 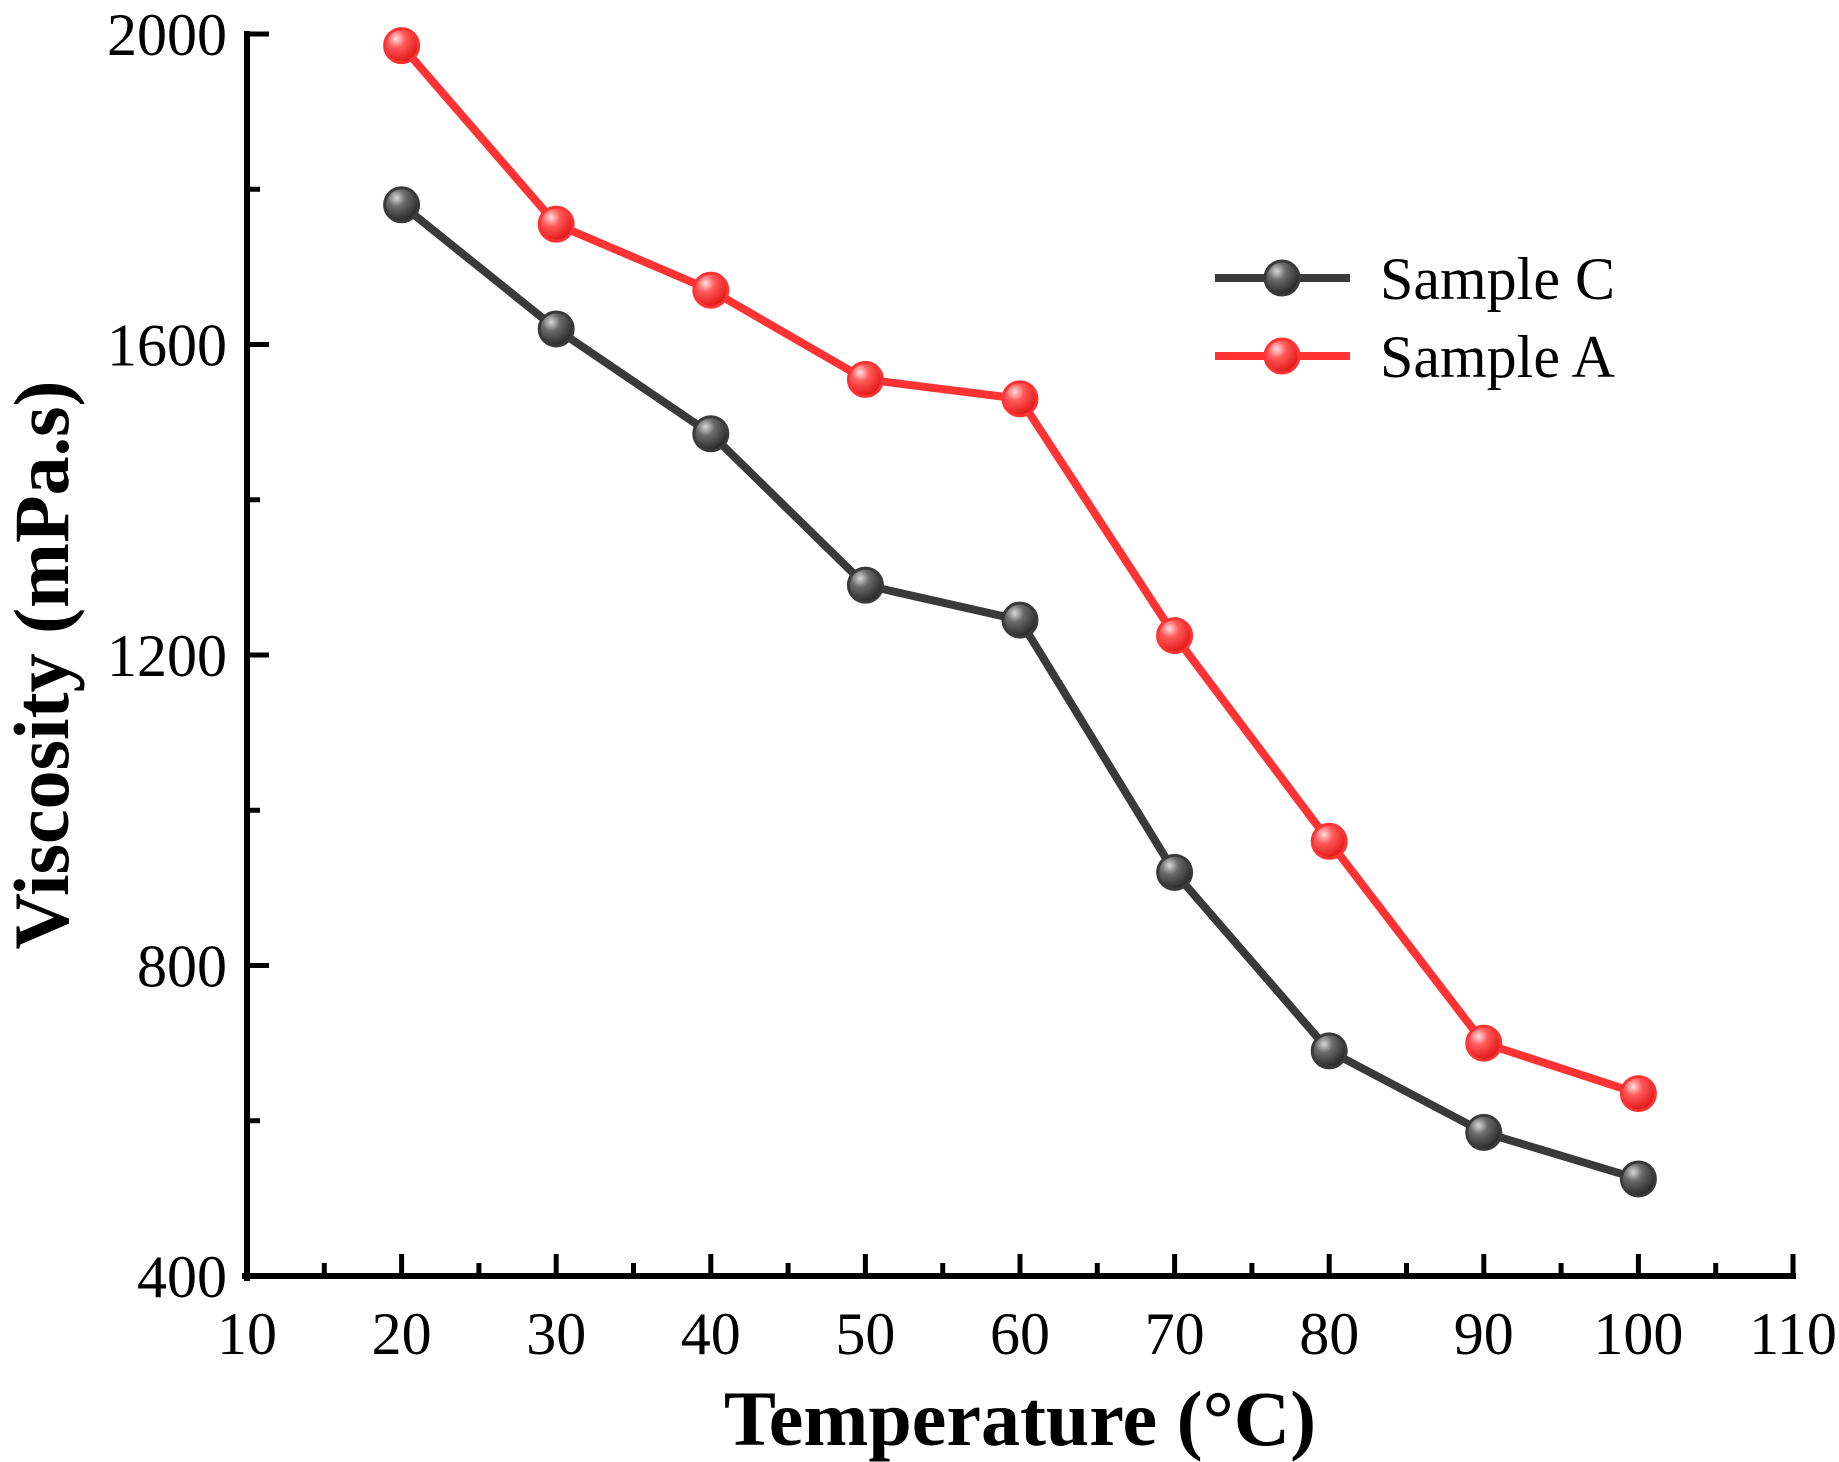 What do you see at coordinates (167, 35) in the screenshot?
I see `y-tick-label: 2000` at bounding box center [167, 35].